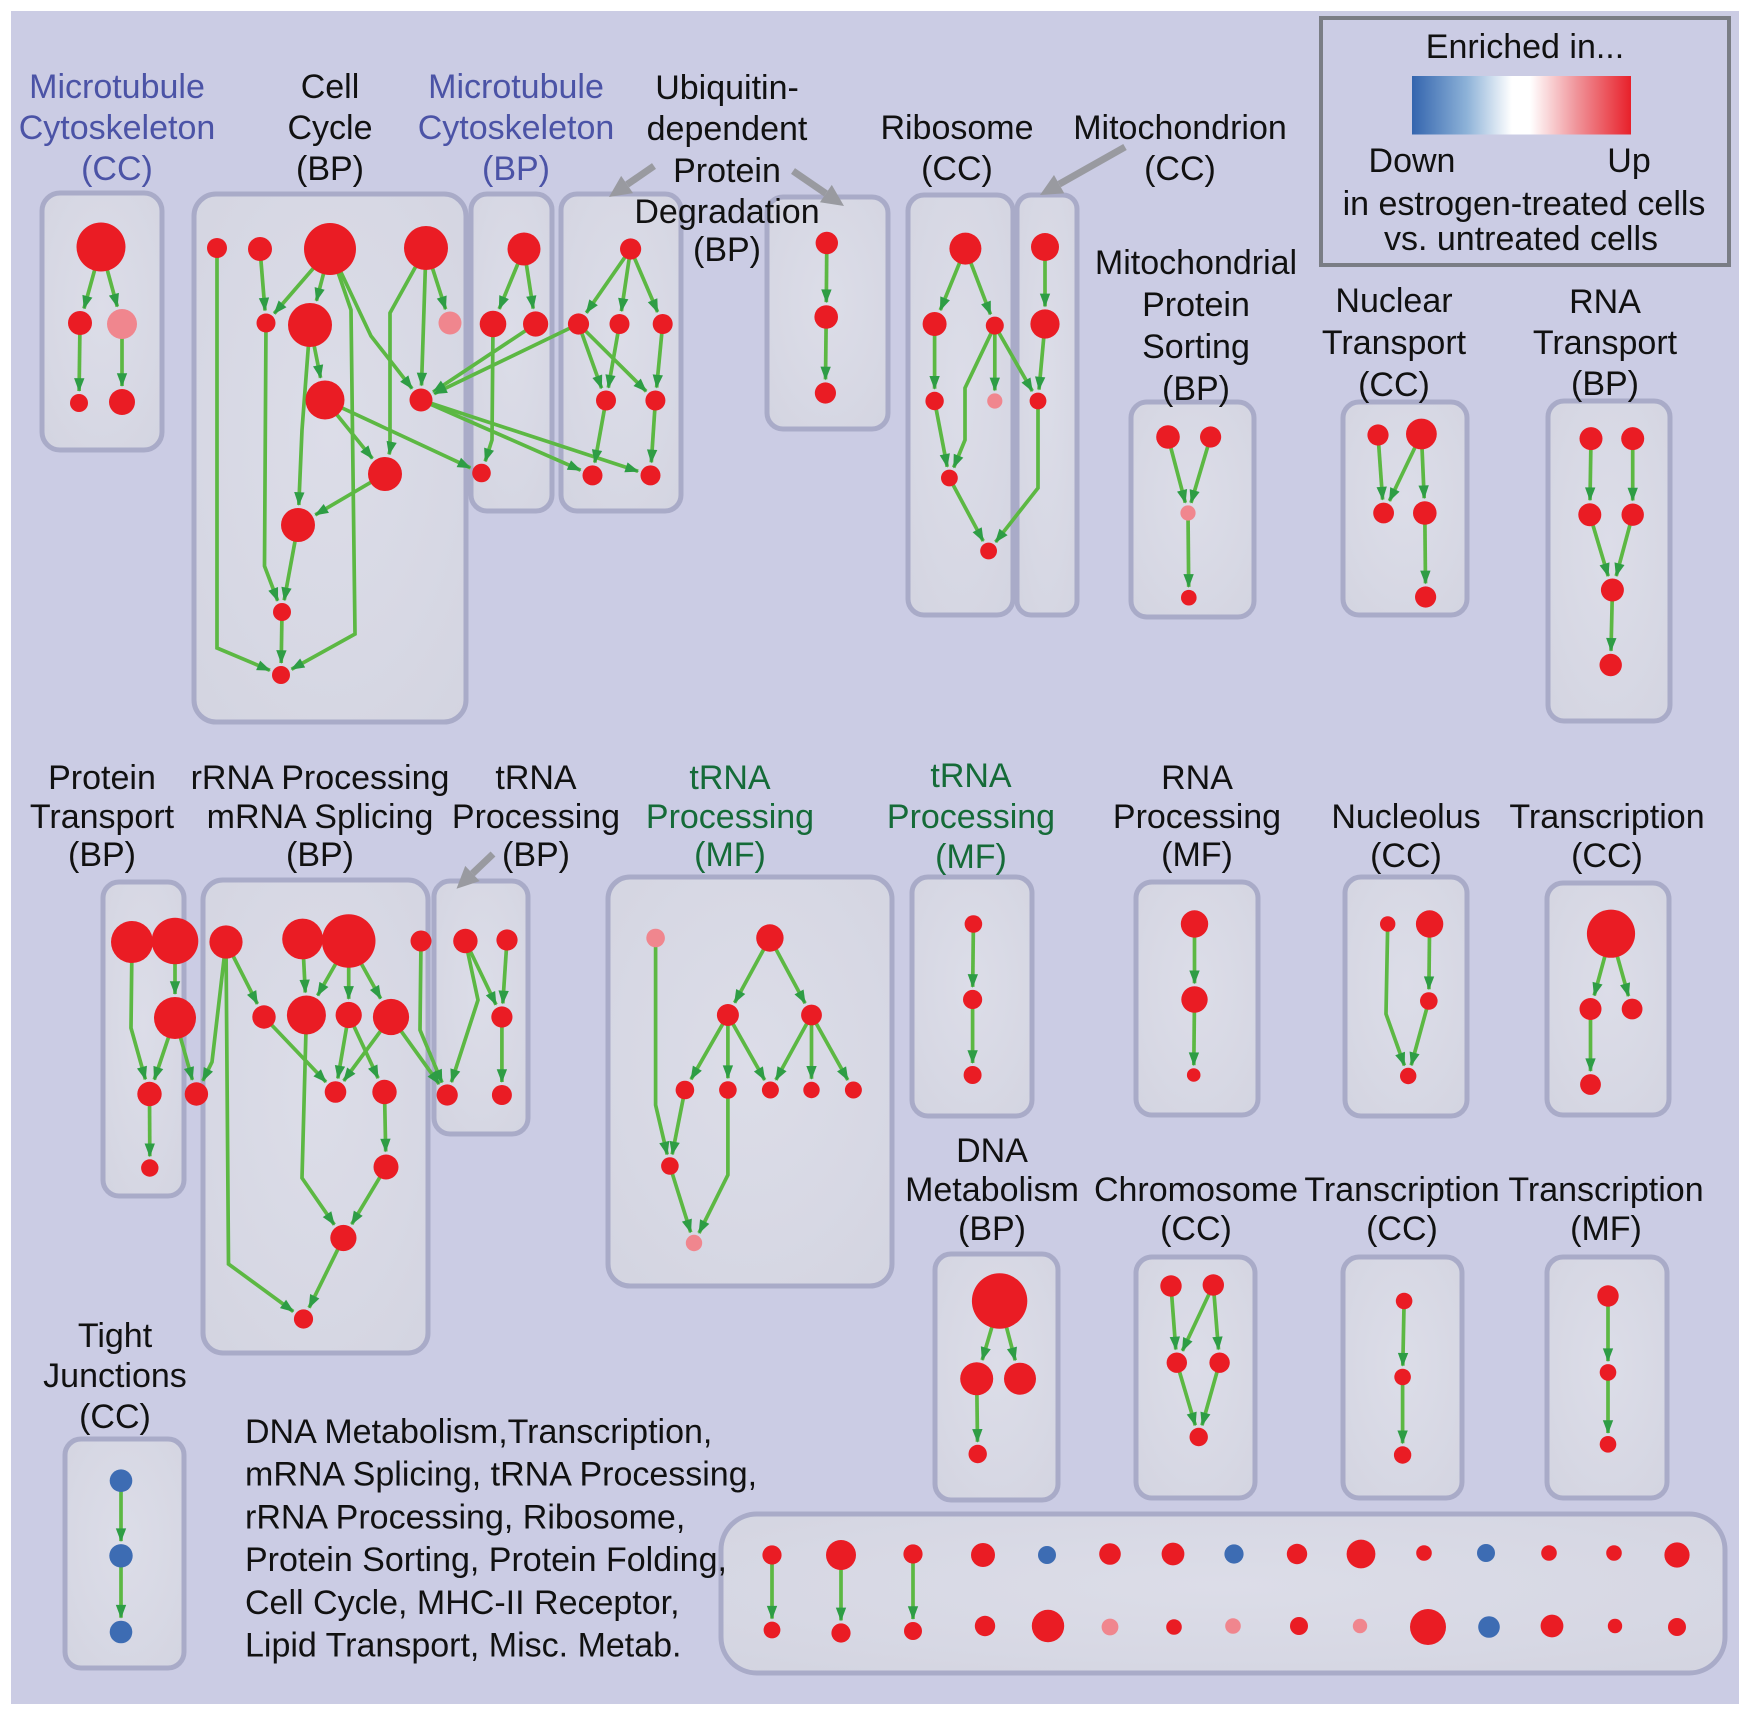 The width and height of the screenshot is (1750, 1715). I want to click on svg-text: Up, so click(1628, 161).